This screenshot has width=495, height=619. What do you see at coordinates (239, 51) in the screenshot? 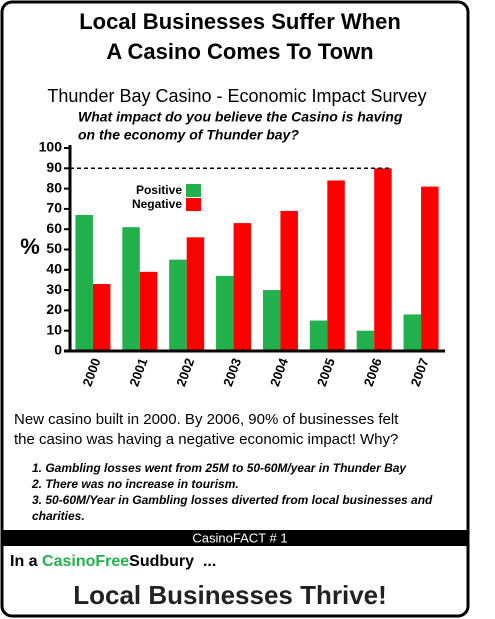
I see `headline: A Casino Comes To Town` at bounding box center [239, 51].